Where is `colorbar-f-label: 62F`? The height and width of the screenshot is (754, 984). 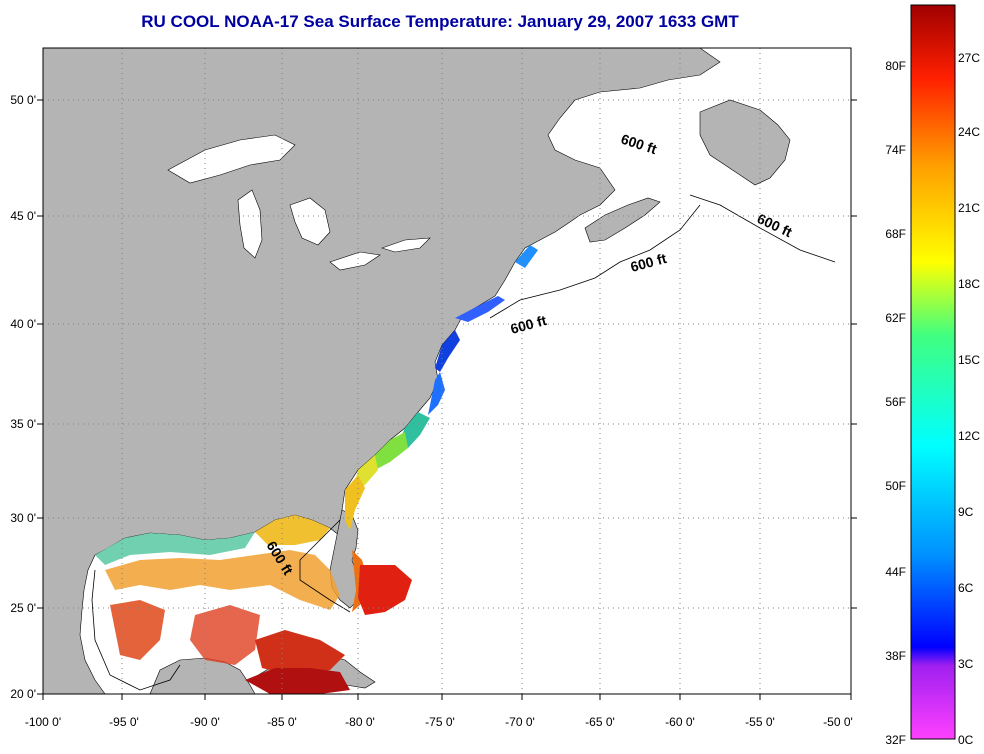
colorbar-f-label: 62F is located at coordinates (895, 318).